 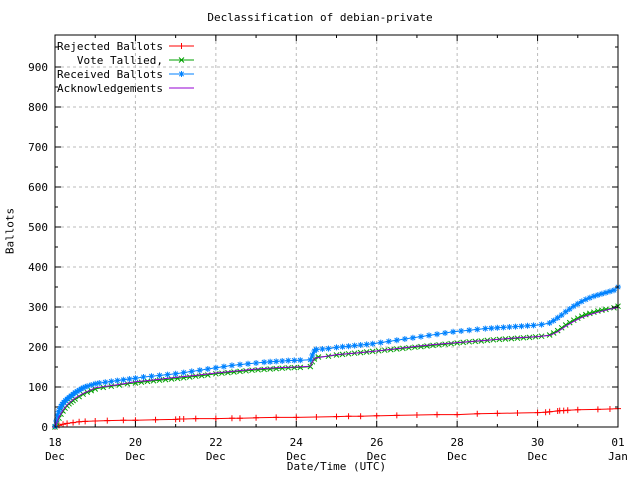 I want to click on svg-text: 30, so click(x=537, y=442).